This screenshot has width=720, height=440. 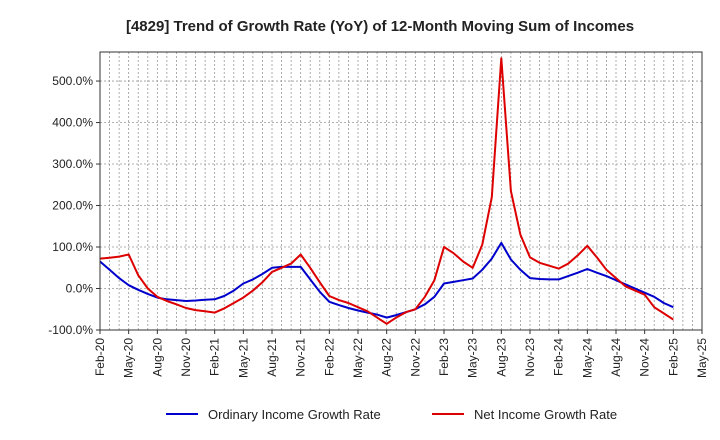 What do you see at coordinates (129, 358) in the screenshot?
I see `x-tick-label: May-20` at bounding box center [129, 358].